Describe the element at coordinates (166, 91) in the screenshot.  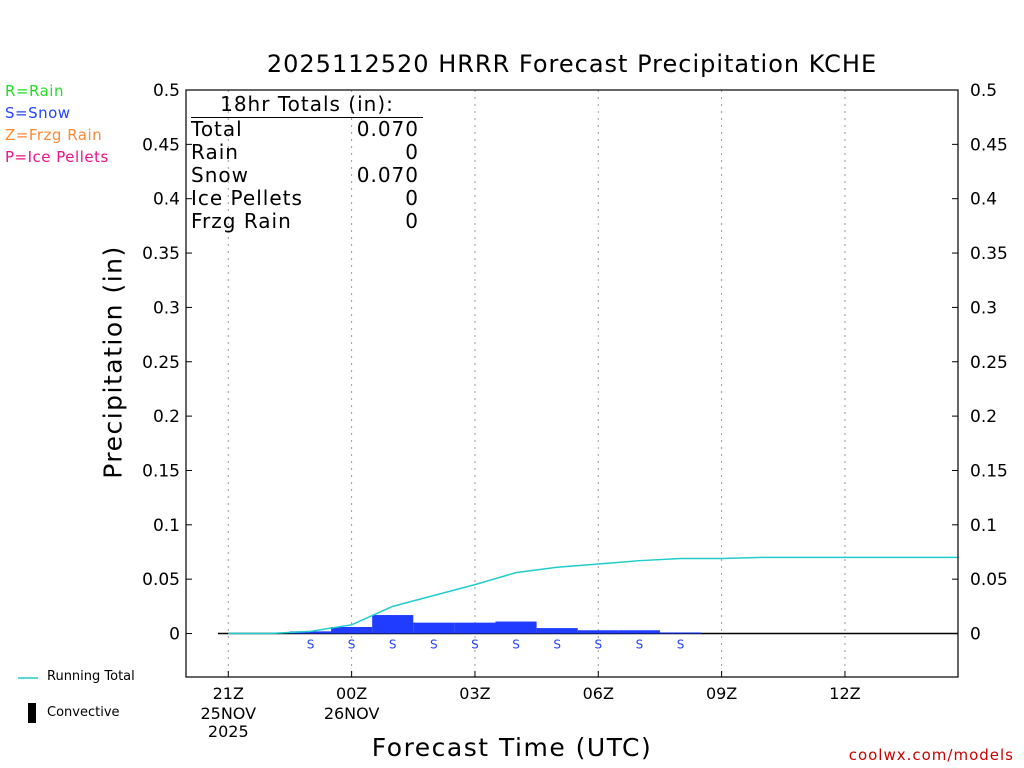
I see `y-tick-label-left: 0.5` at that location.